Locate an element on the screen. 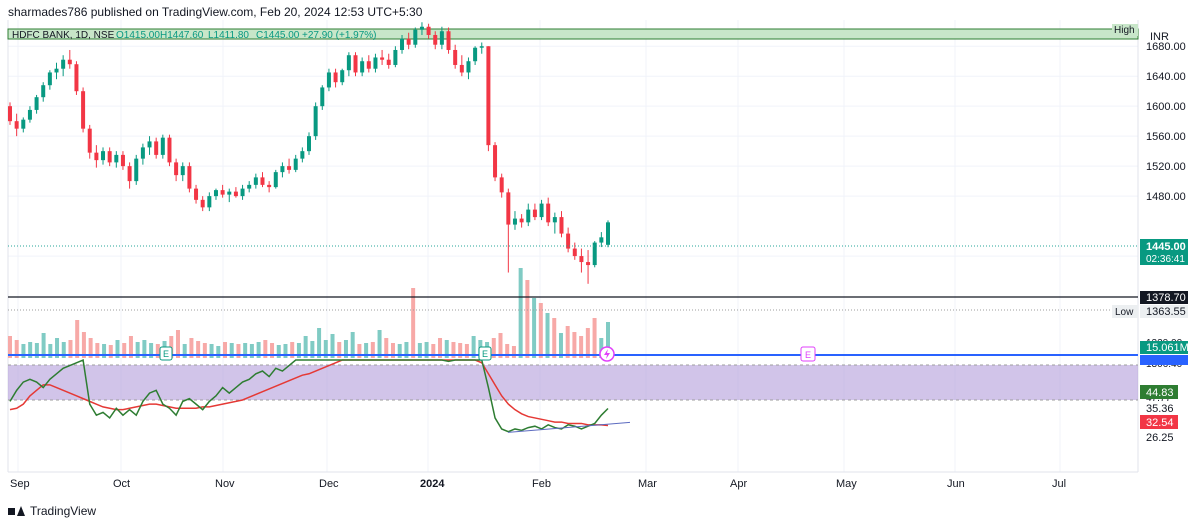  high-tag: High is located at coordinates (1125, 30).